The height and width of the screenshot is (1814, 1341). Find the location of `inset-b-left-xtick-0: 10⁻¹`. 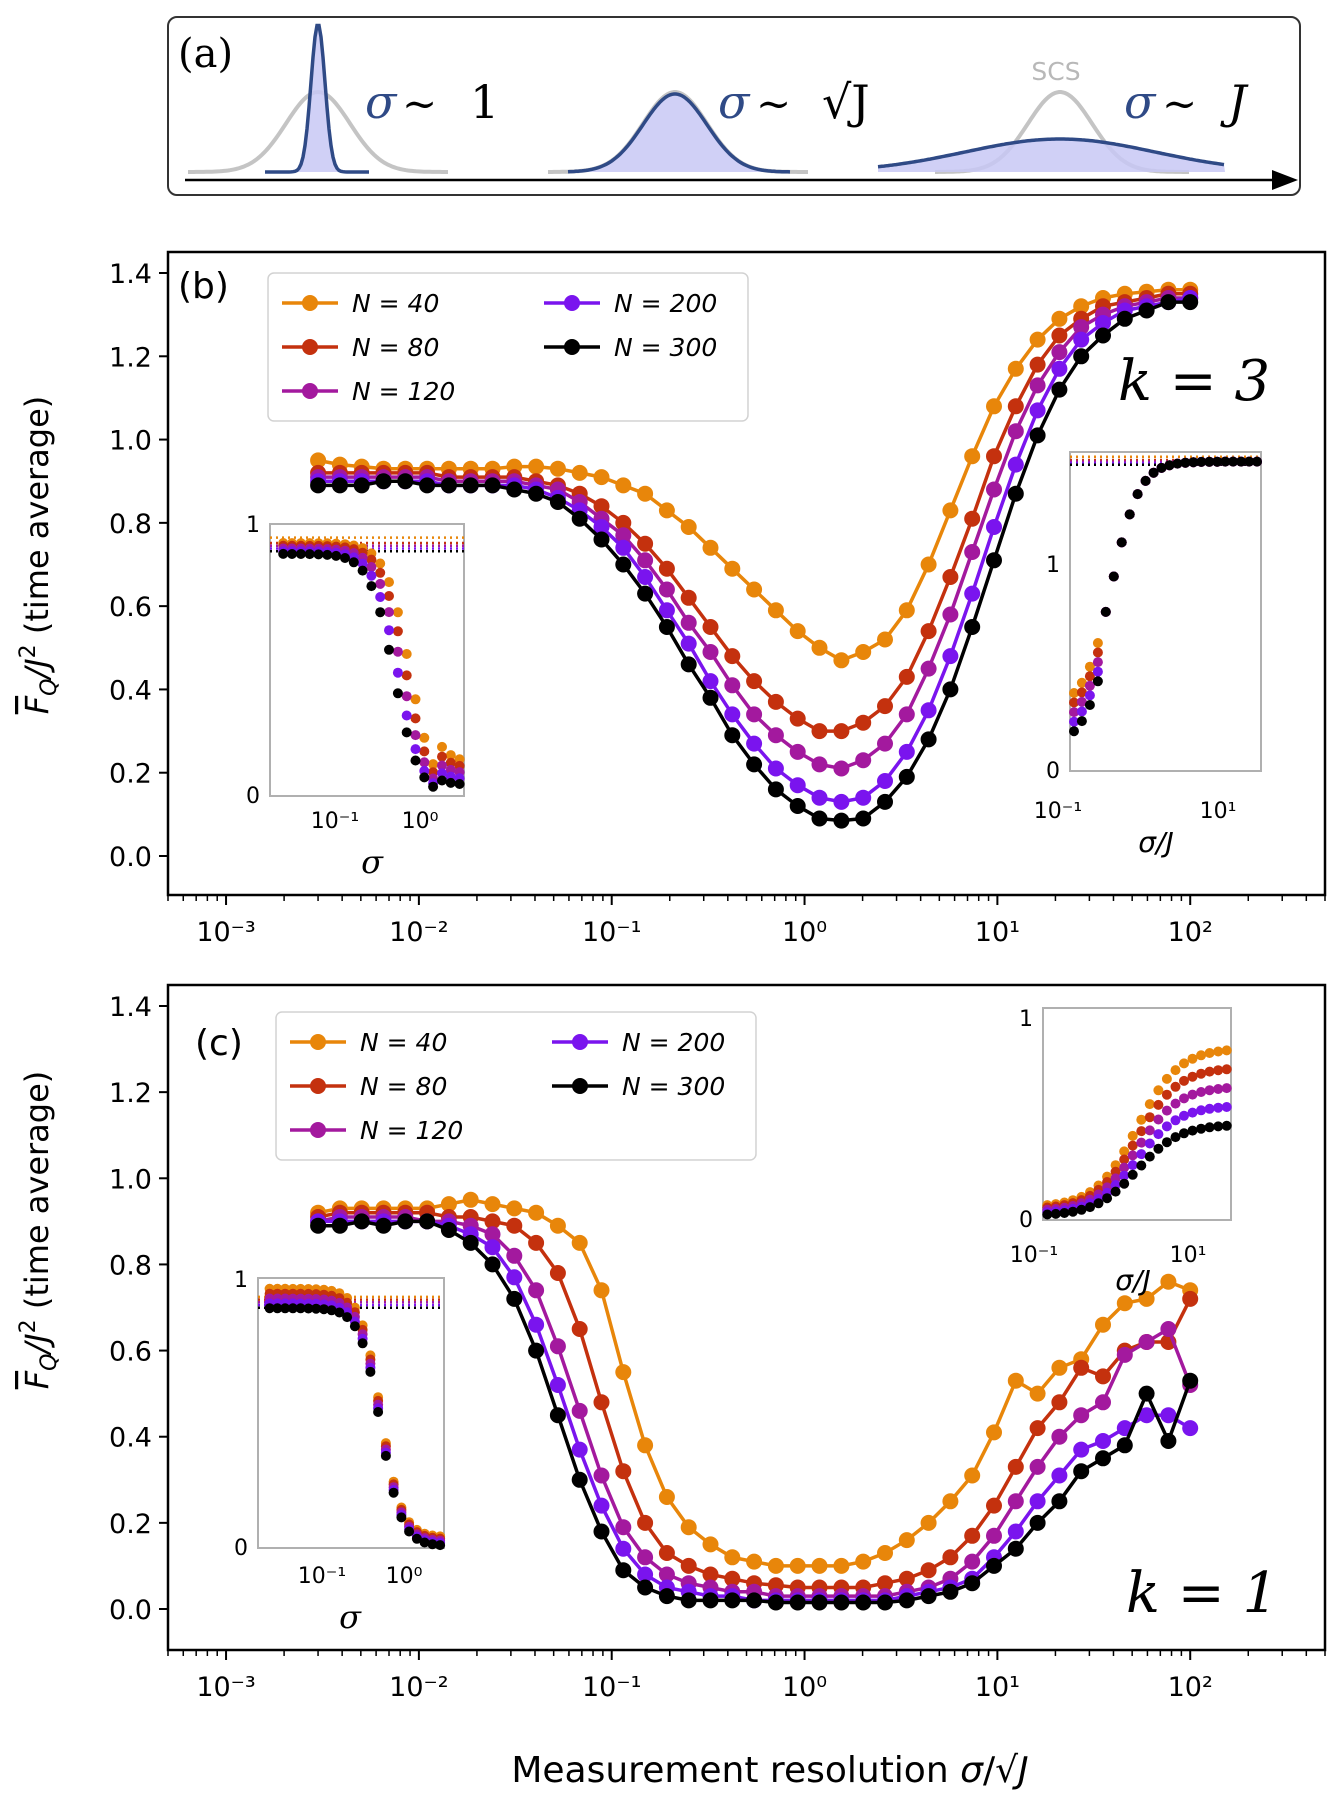

inset-b-left-xtick-0: 10⁻¹ is located at coordinates (335, 821).